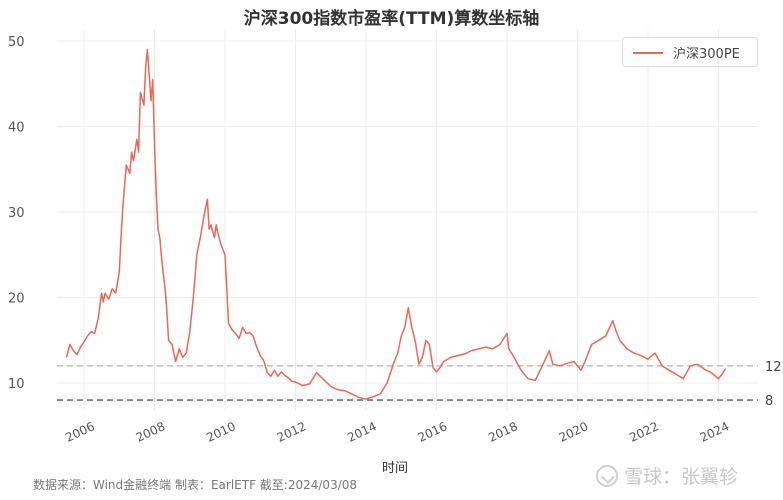 The width and height of the screenshot is (783, 500). What do you see at coordinates (648, 53) in the screenshot?
I see `legend-line-swatch` at bounding box center [648, 53].